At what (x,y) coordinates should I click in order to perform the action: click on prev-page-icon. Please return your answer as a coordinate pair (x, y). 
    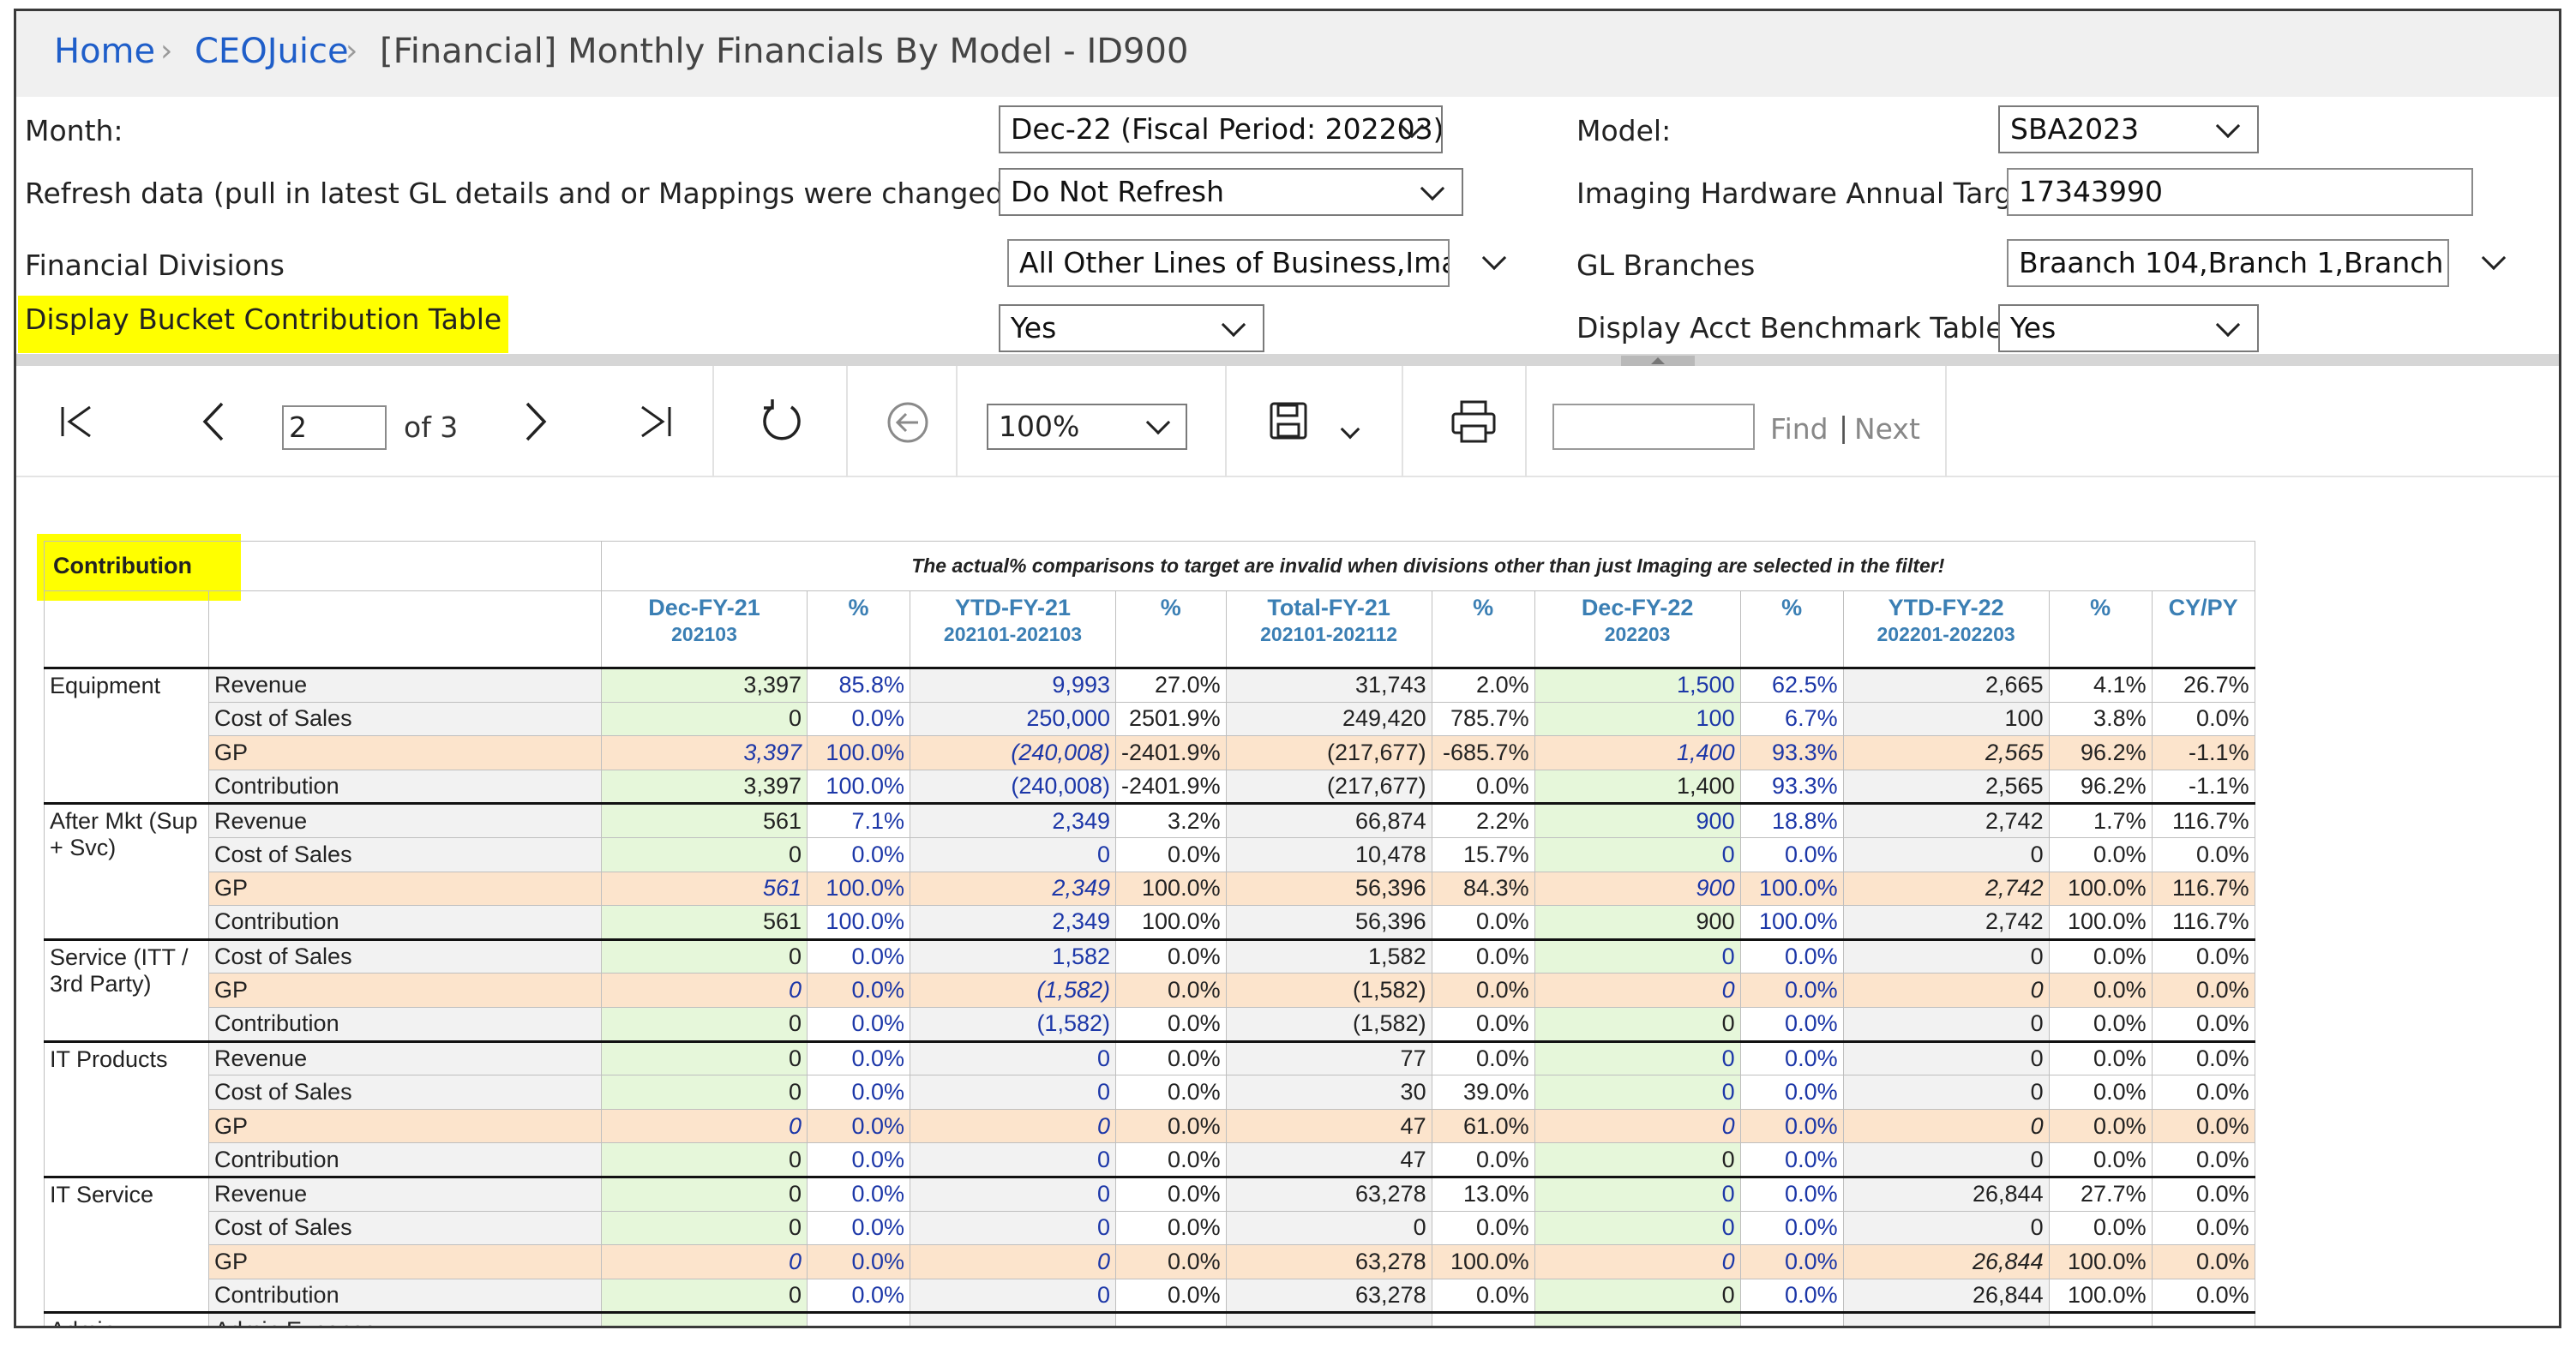
    Looking at the image, I should click on (212, 421).